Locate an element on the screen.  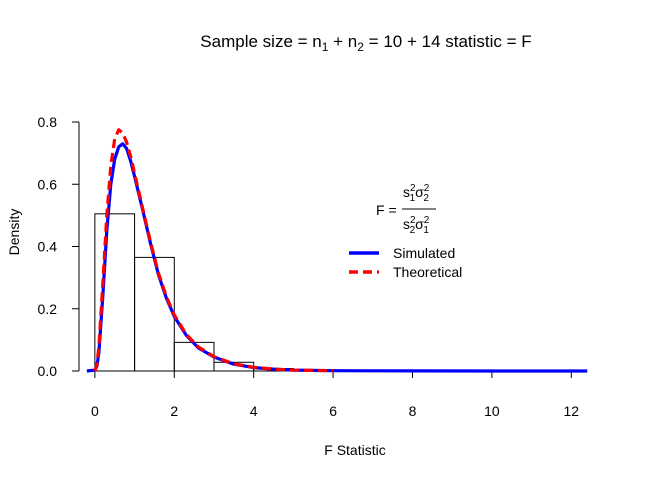
x-tick-label: 8 is located at coordinates (413, 411).